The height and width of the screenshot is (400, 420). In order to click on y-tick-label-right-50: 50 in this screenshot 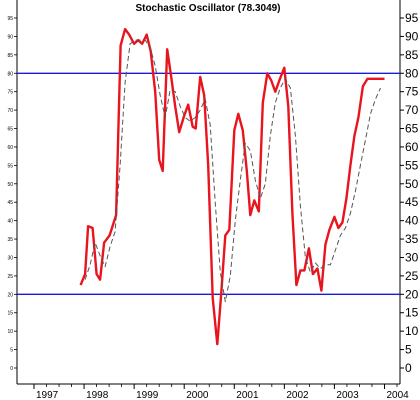, I will do `click(412, 184)`.